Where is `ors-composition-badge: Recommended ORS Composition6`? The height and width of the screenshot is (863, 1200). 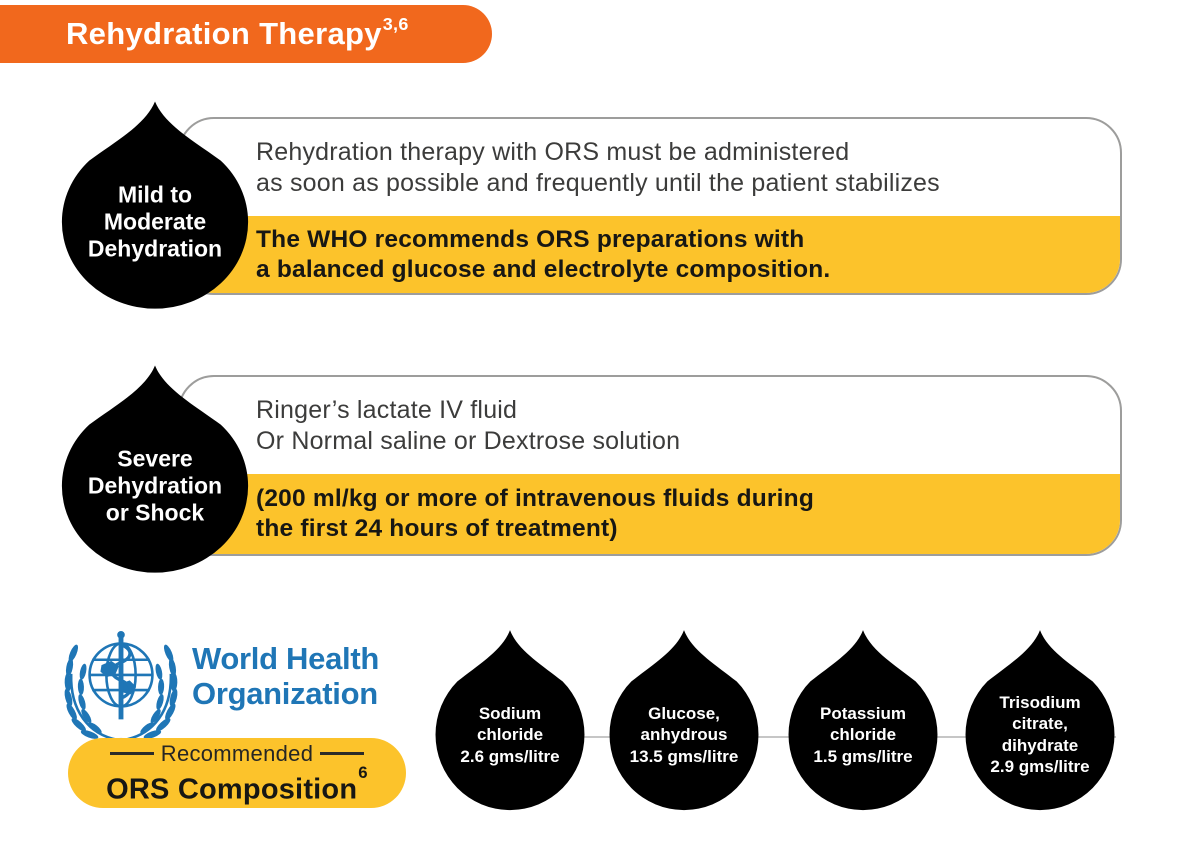
ors-composition-badge: Recommended ORS Composition6 is located at coordinates (237, 773).